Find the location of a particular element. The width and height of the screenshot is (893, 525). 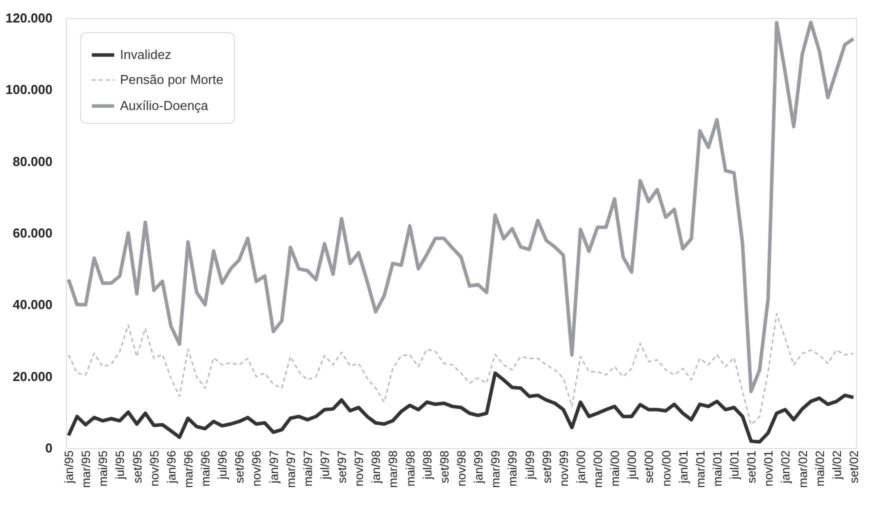

x-tick-label: nov/96 is located at coordinates (257, 468).